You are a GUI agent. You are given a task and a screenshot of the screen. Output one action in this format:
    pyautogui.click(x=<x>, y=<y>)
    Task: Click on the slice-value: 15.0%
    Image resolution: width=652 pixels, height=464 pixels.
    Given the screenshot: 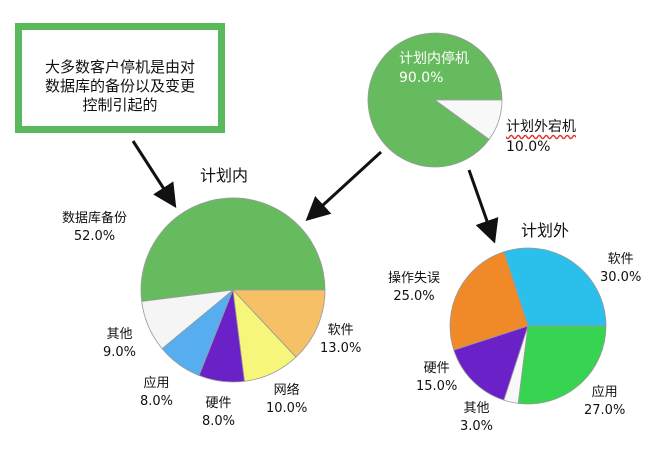 What is the action you would take?
    pyautogui.click(x=437, y=386)
    